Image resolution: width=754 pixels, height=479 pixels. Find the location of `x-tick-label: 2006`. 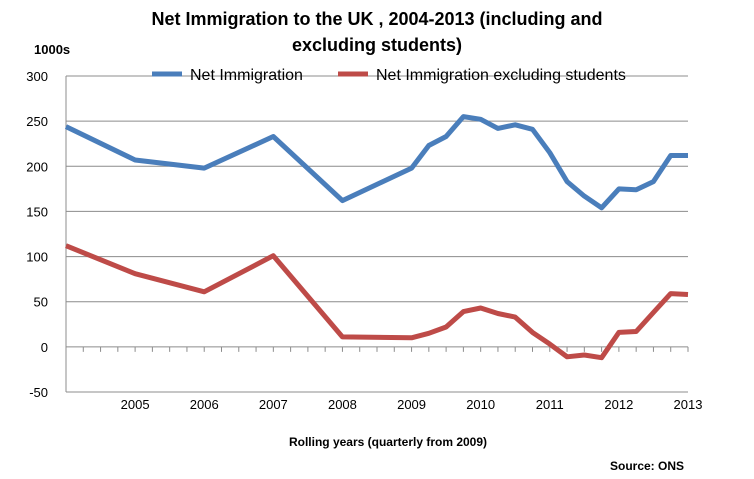

x-tick-label: 2006 is located at coordinates (204, 404).